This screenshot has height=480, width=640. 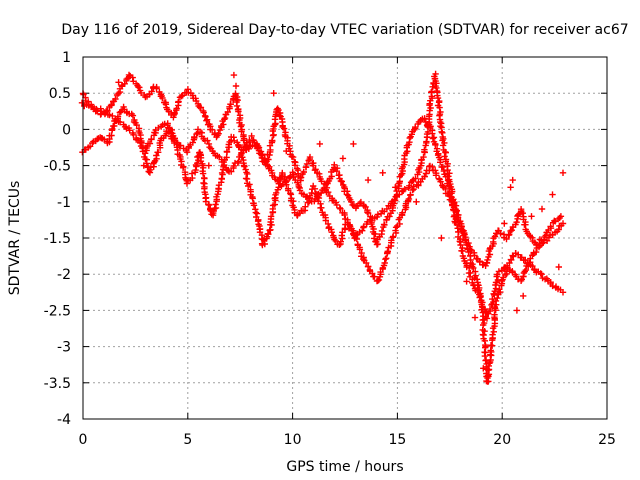 I want to click on y-tick-label: 0, so click(x=66, y=130).